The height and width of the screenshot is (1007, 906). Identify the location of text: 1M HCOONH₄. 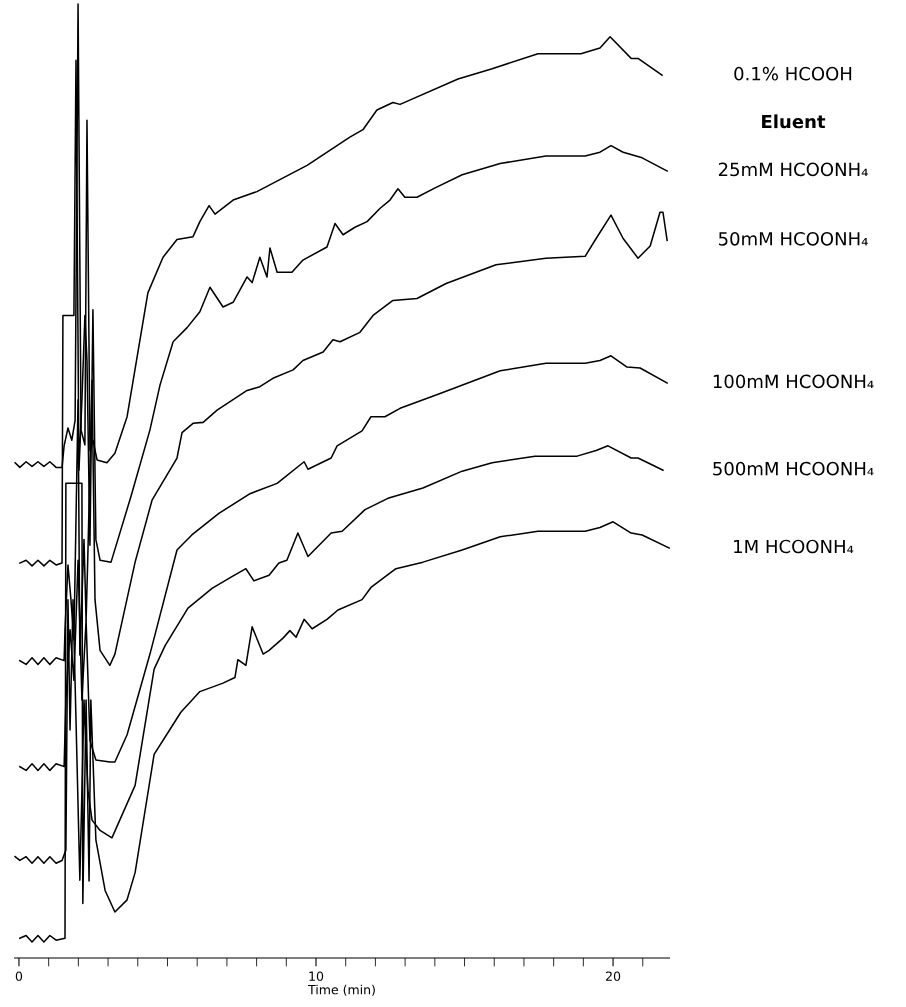
(794, 546).